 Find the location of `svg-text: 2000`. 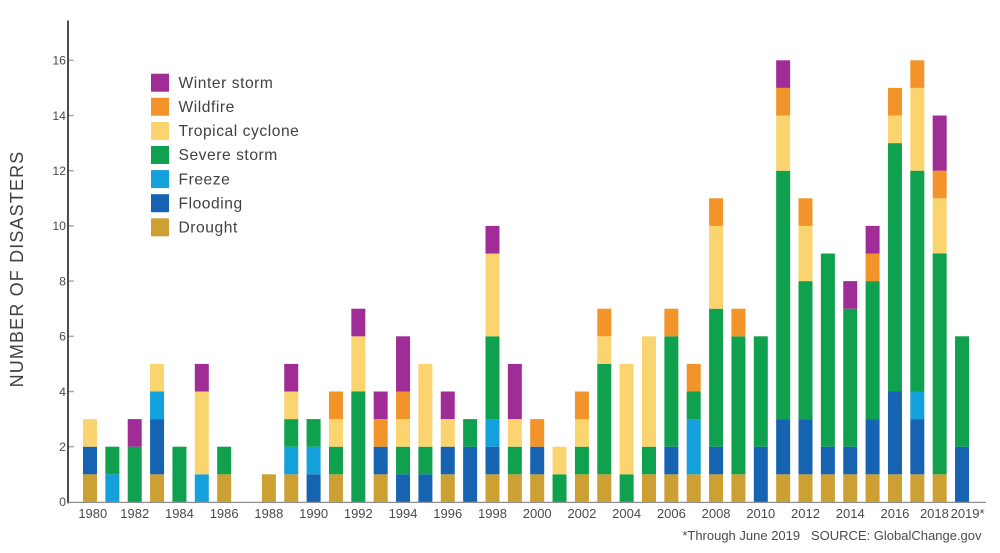

svg-text: 2000 is located at coordinates (537, 513).